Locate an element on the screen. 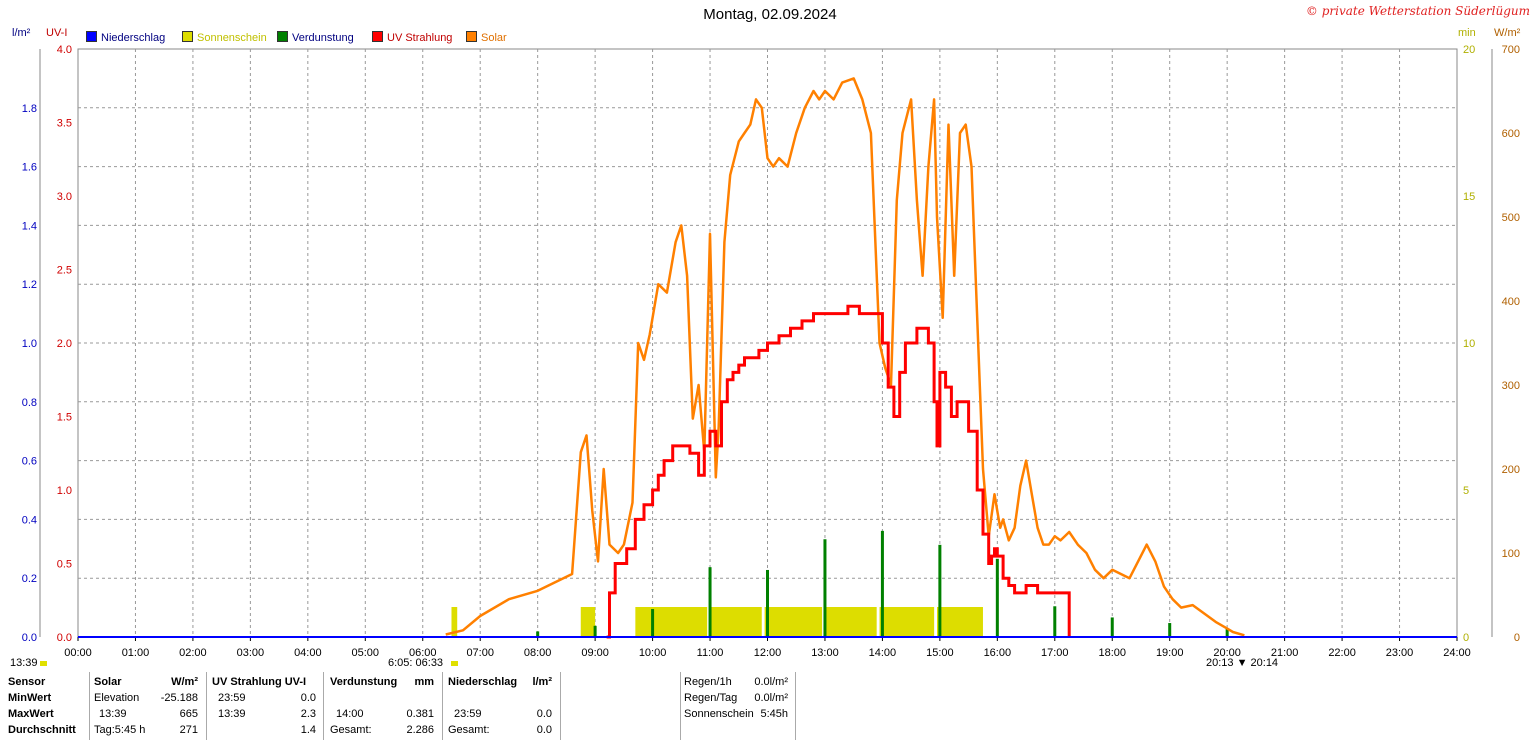 This screenshot has height=741, width=1536. sun-axis-tick: 15 is located at coordinates (1469, 197).